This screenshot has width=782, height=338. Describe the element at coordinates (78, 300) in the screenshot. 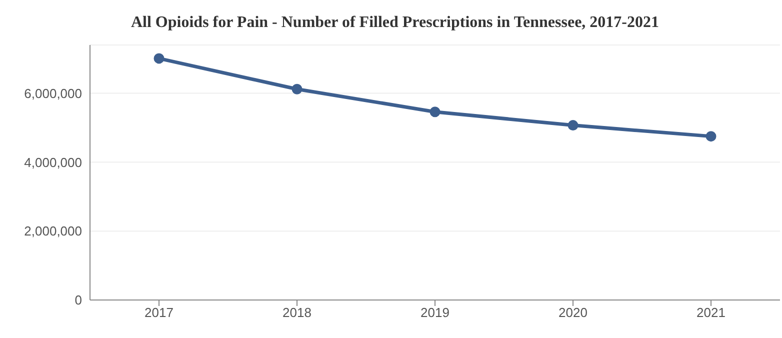

I see `y-tick-label: 0` at that location.